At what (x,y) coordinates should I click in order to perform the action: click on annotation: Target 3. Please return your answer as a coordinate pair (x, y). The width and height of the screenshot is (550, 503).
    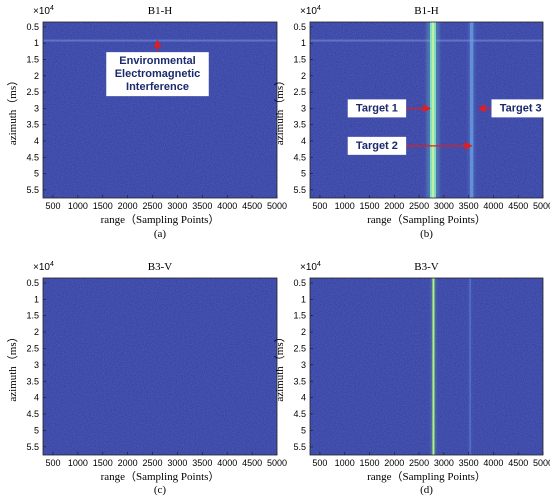
    Looking at the image, I should click on (513, 108).